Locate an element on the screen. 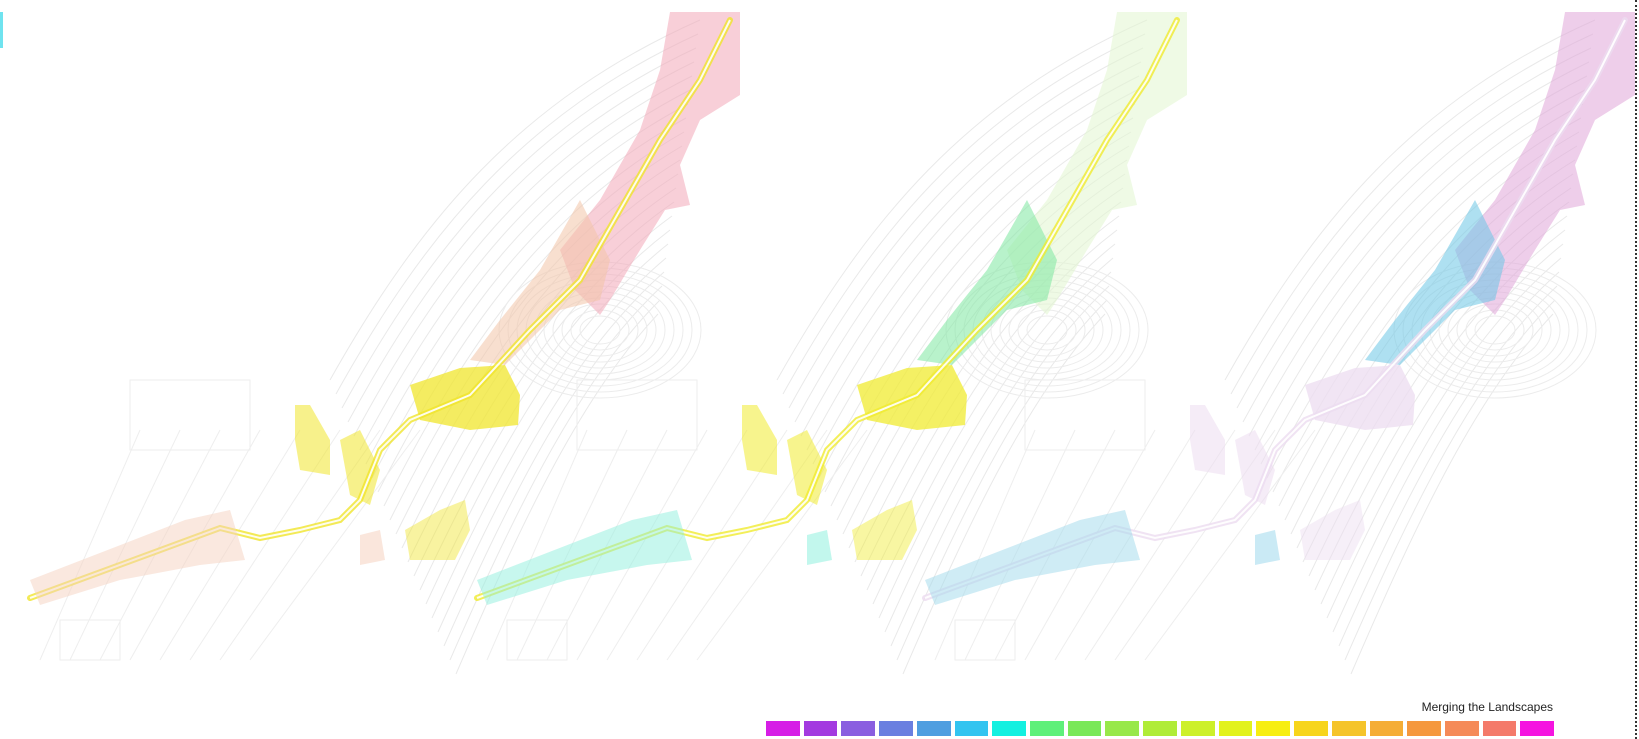  color-legend is located at coordinates (1160, 728).